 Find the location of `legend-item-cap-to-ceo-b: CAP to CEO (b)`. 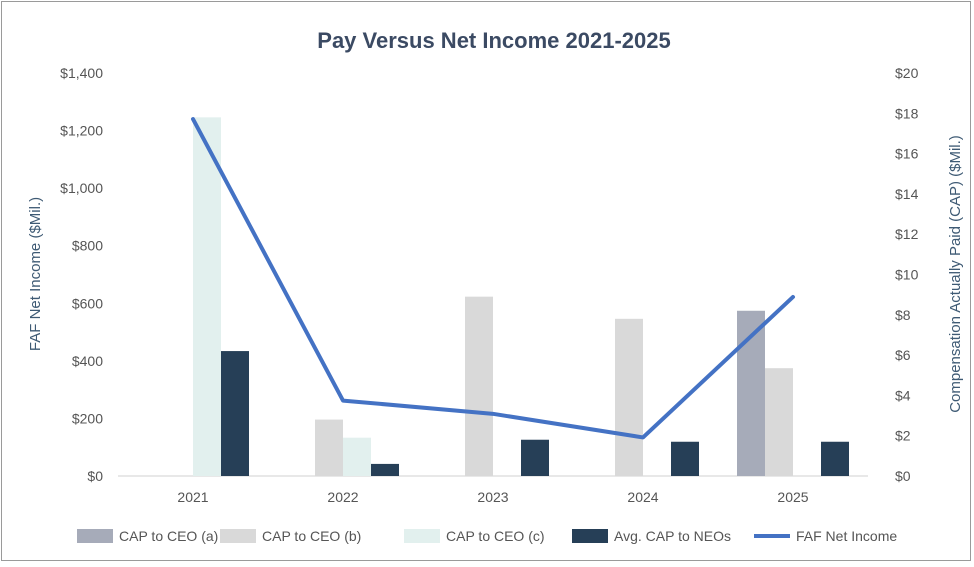

legend-item-cap-to-ceo-b: CAP to CEO (b) is located at coordinates (290, 536).